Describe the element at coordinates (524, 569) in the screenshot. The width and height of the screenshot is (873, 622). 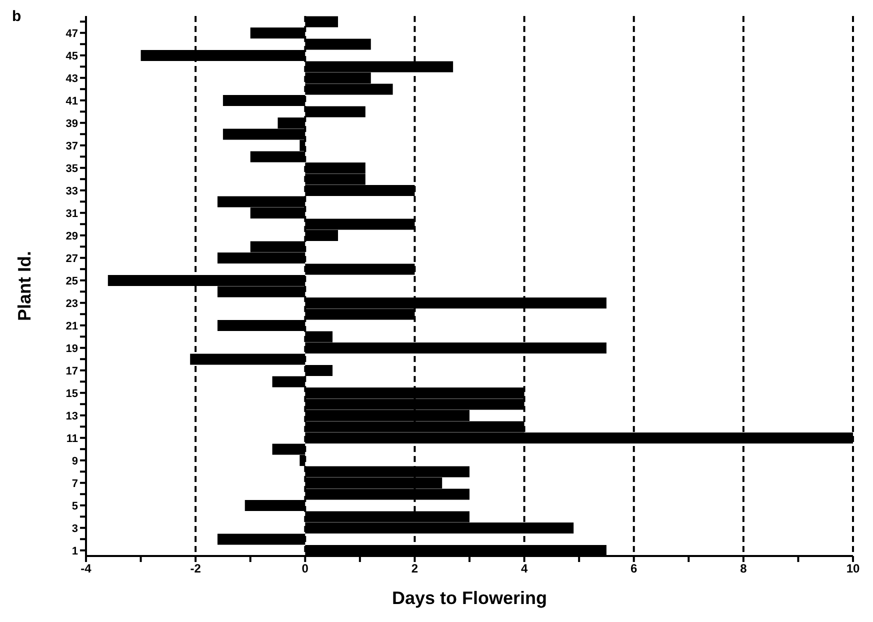
I see `x-tick-label: 4` at that location.